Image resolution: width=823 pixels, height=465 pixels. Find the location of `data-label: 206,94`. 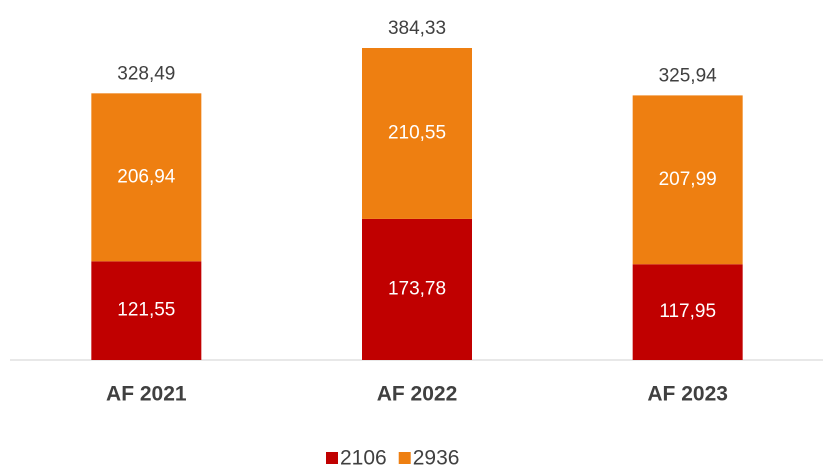

data-label: 206,94 is located at coordinates (146, 176).